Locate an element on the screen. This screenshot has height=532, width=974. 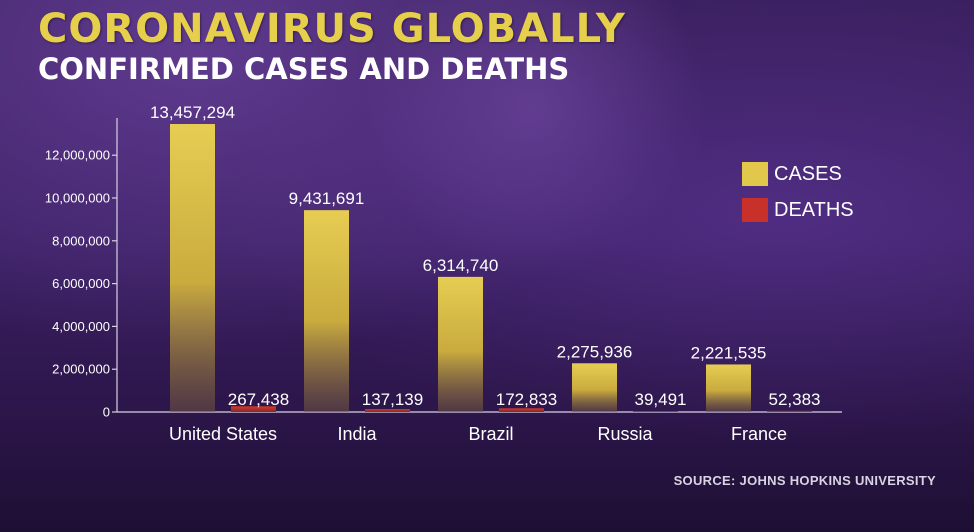
x-tick-label: United States is located at coordinates (223, 434).